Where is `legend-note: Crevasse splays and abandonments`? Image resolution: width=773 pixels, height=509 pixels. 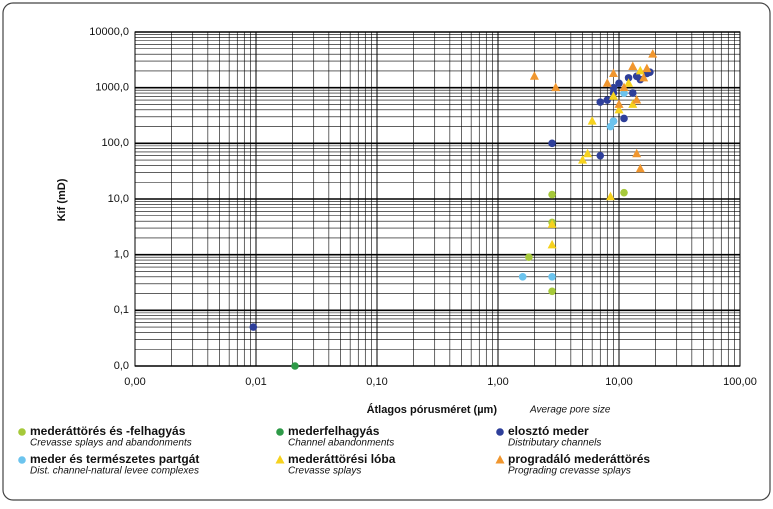 legend-note: Crevasse splays and abandonments is located at coordinates (111, 443).